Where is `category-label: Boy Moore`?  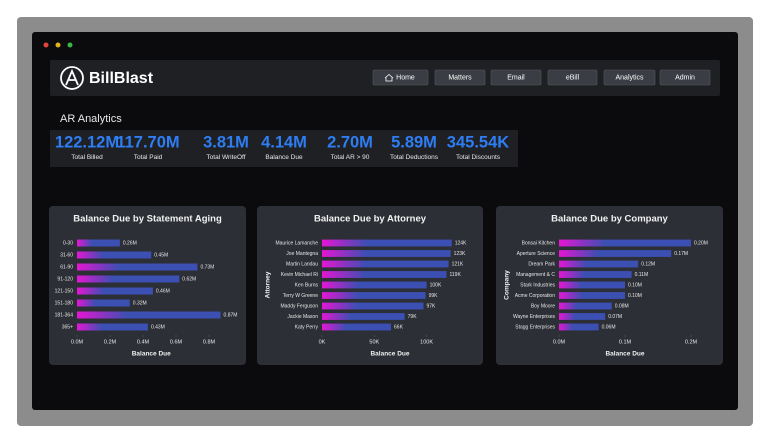
category-label: Boy Moore is located at coordinates (543, 306).